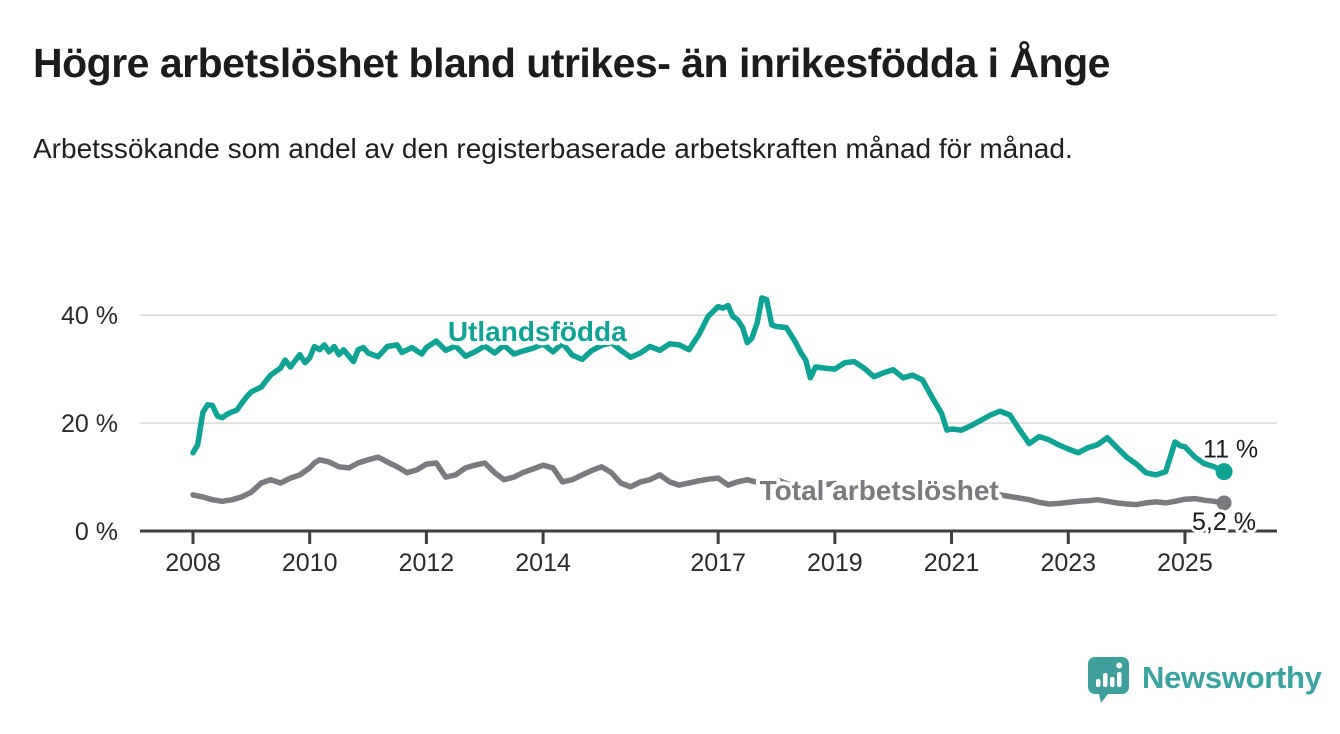 The width and height of the screenshot is (1340, 734). Describe the element at coordinates (1232, 677) in the screenshot. I see `brand-name: Newsworthy` at that location.